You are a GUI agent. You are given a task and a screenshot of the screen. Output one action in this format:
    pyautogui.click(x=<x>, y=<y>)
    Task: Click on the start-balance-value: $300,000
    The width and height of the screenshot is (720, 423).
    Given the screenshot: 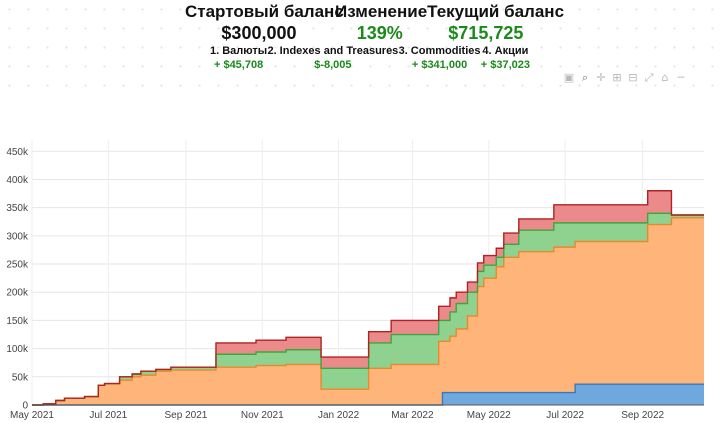 What is the action you would take?
    pyautogui.click(x=259, y=33)
    